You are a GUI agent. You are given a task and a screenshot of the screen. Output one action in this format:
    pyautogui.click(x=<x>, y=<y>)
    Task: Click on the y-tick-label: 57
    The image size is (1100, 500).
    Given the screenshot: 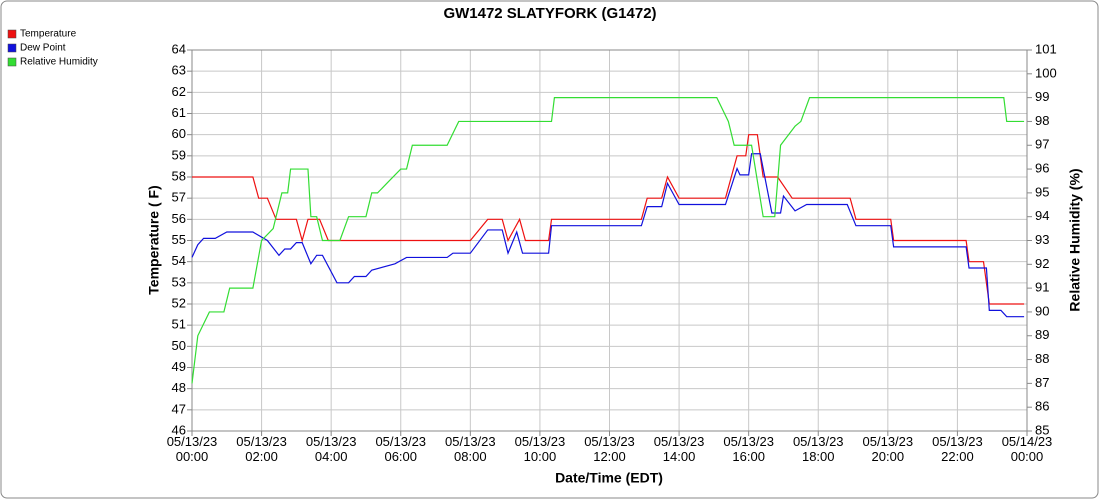 What is the action you would take?
    pyautogui.click(x=179, y=197)
    